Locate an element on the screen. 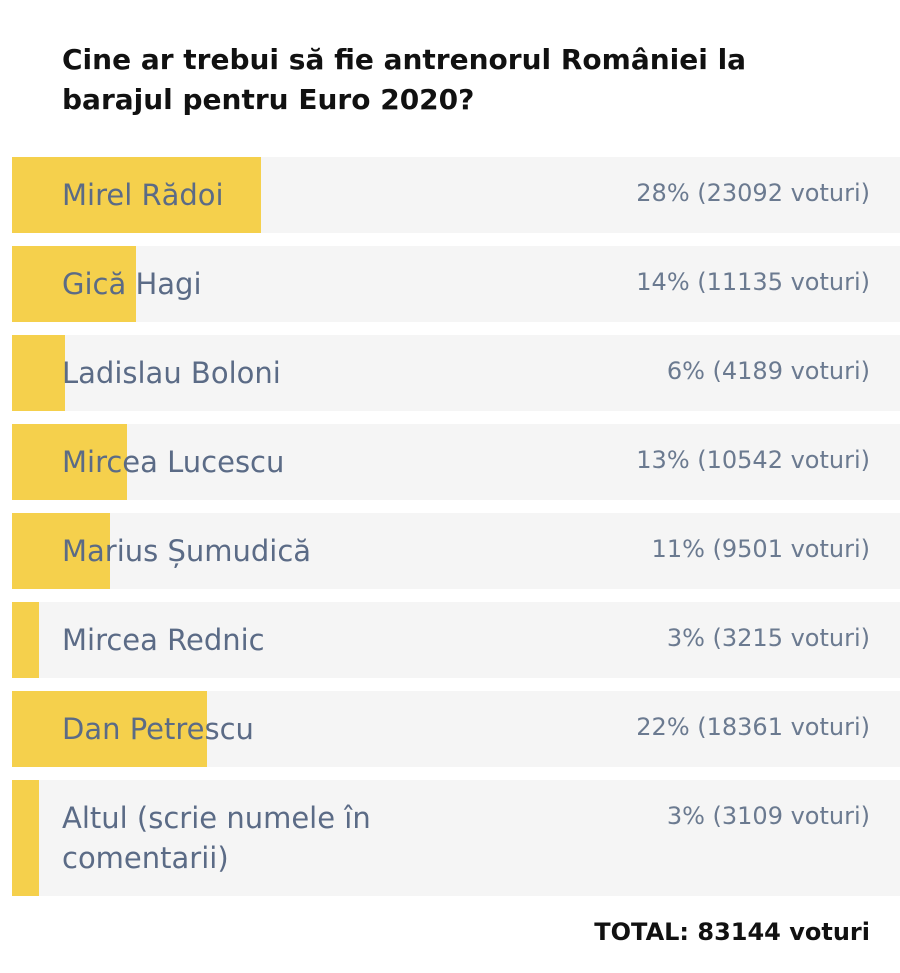  option-result: 3% (3109 voturi) is located at coordinates (768, 816).